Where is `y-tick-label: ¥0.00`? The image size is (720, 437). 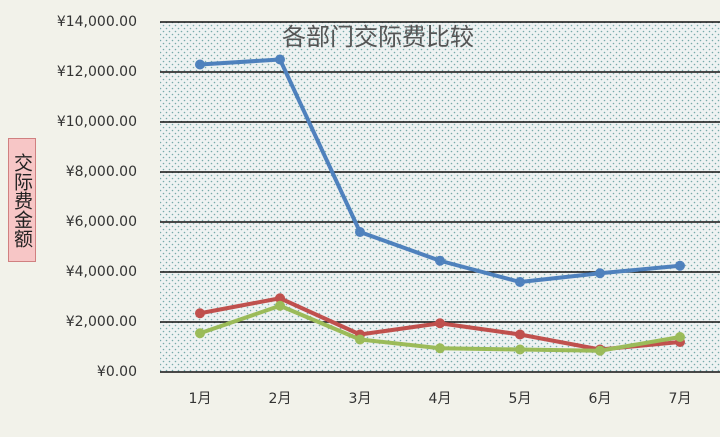
y-tick-label: ¥0.00 is located at coordinates (117, 372).